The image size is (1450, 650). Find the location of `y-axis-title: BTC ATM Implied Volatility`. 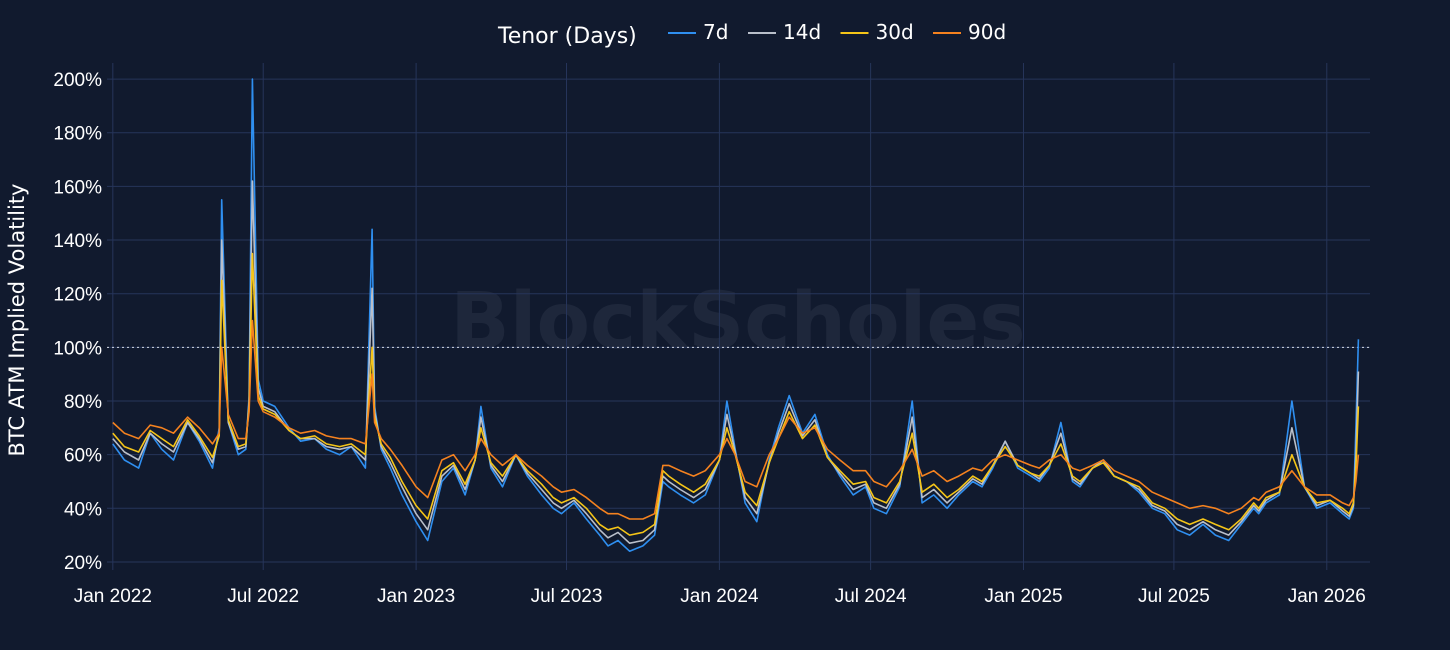

y-axis-title: BTC ATM Implied Volatility is located at coordinates (17, 320).